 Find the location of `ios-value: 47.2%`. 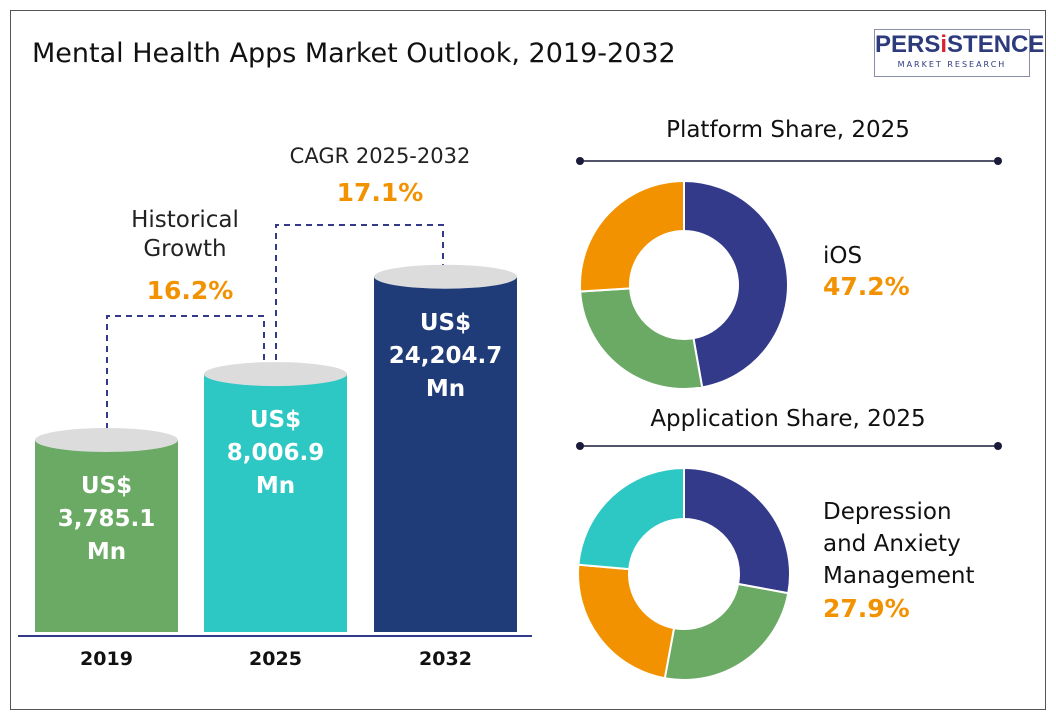

ios-value: 47.2% is located at coordinates (866, 286).